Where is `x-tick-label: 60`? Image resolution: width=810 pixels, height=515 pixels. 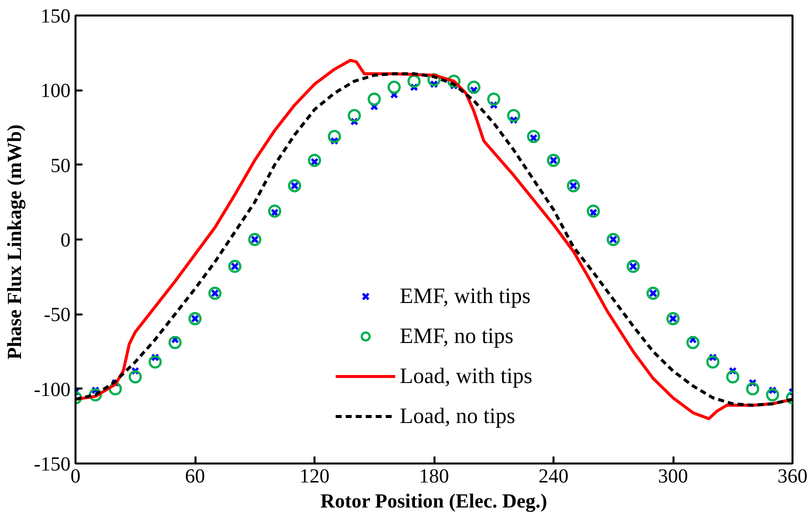 x-tick-label: 60 is located at coordinates (195, 477).